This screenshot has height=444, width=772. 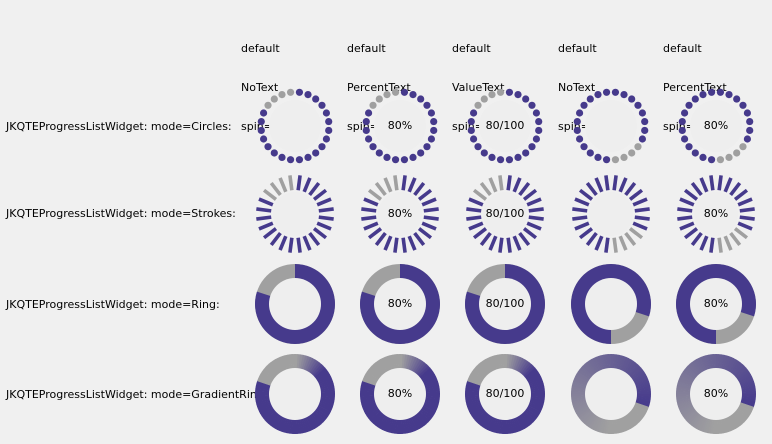 I want to click on progress-widget-strokes, so click(x=295, y=214).